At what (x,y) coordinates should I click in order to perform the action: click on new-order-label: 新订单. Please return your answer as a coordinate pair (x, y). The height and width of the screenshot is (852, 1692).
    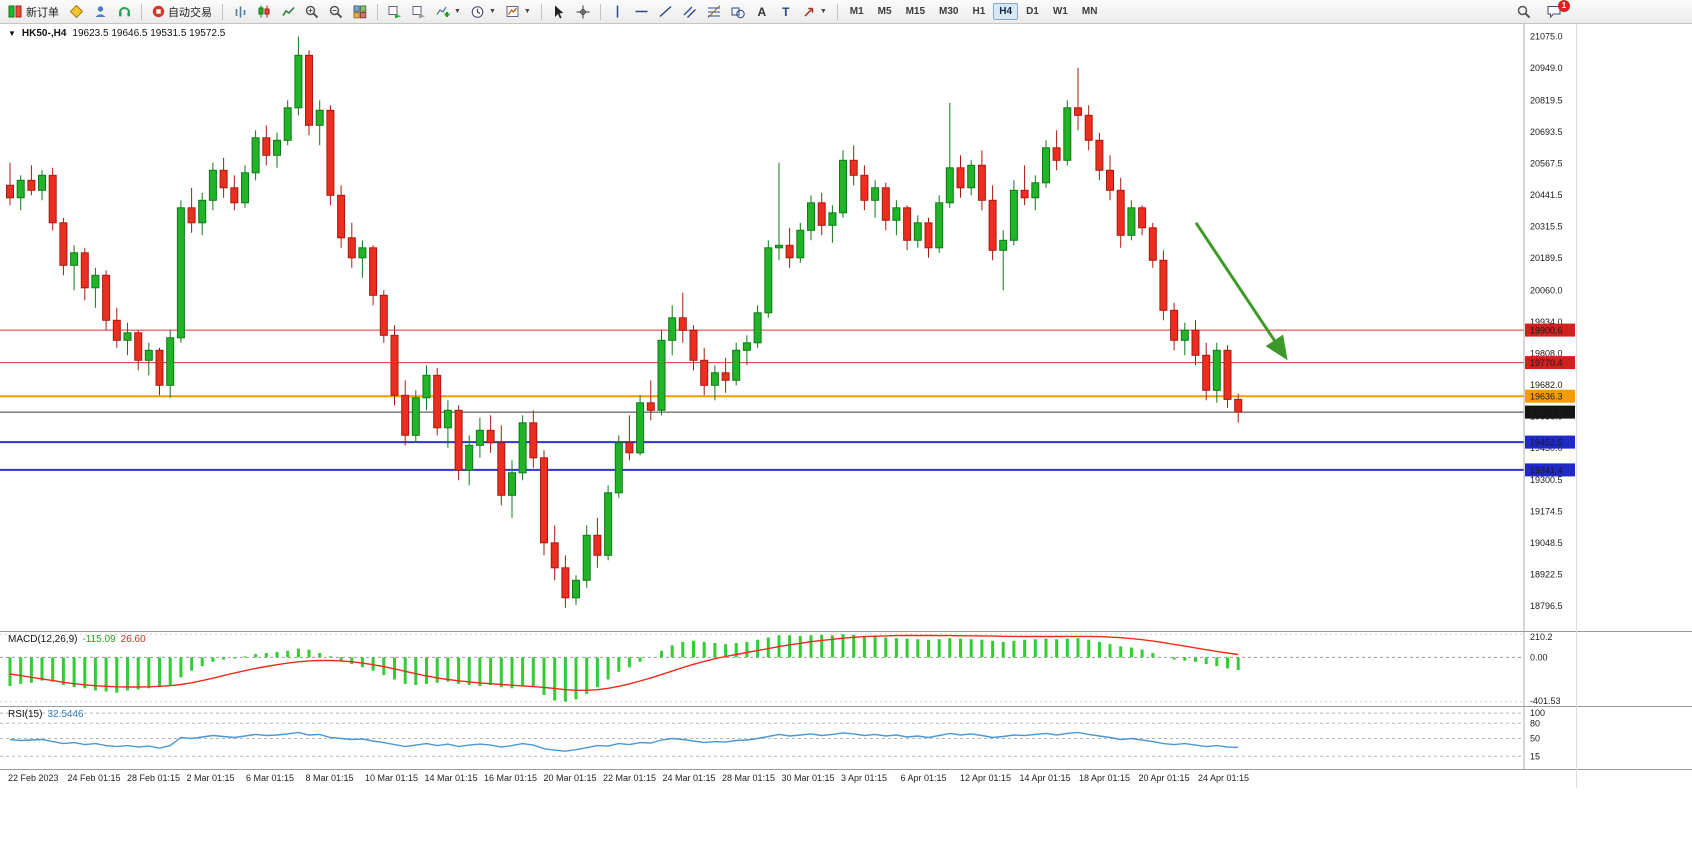
    Looking at the image, I should click on (42, 12).